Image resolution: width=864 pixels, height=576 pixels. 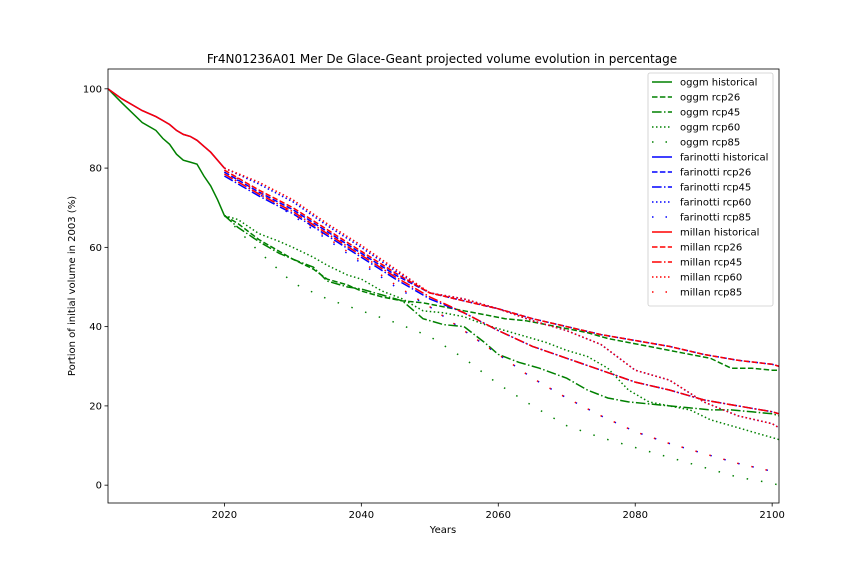 I want to click on x-tick-label: 2060, so click(x=498, y=515).